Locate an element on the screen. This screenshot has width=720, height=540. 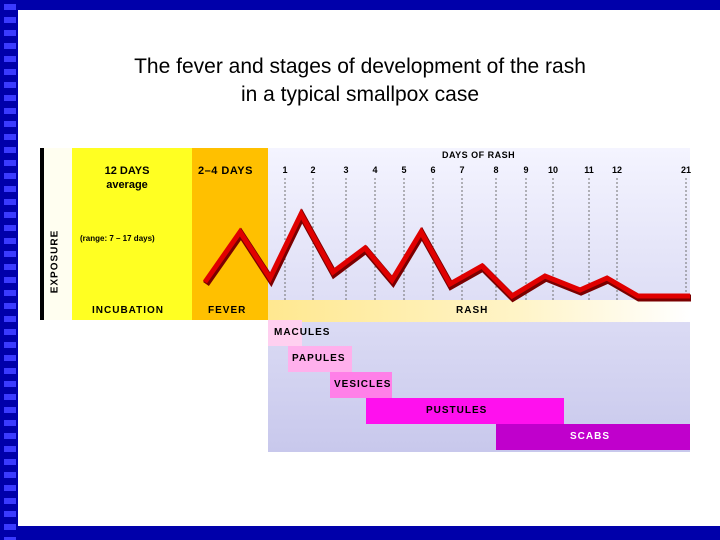
fever-duration: 2–4 DAYS is located at coordinates (225, 171).